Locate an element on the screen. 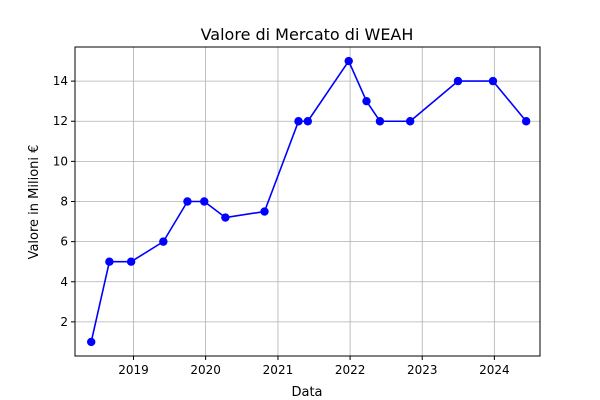  x-tick-label: 2020 is located at coordinates (205, 370).